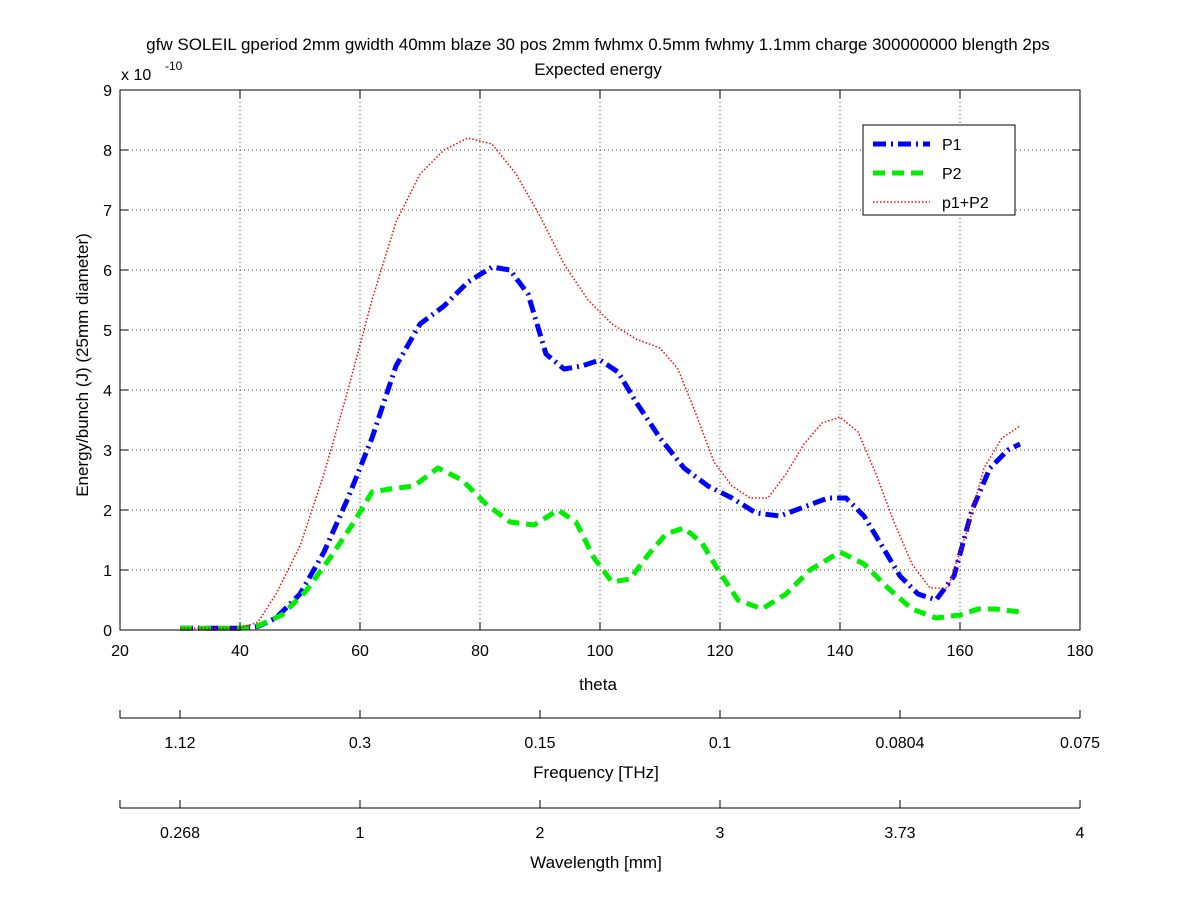  Describe the element at coordinates (107, 331) in the screenshot. I see `y-tick-label: 5` at that location.